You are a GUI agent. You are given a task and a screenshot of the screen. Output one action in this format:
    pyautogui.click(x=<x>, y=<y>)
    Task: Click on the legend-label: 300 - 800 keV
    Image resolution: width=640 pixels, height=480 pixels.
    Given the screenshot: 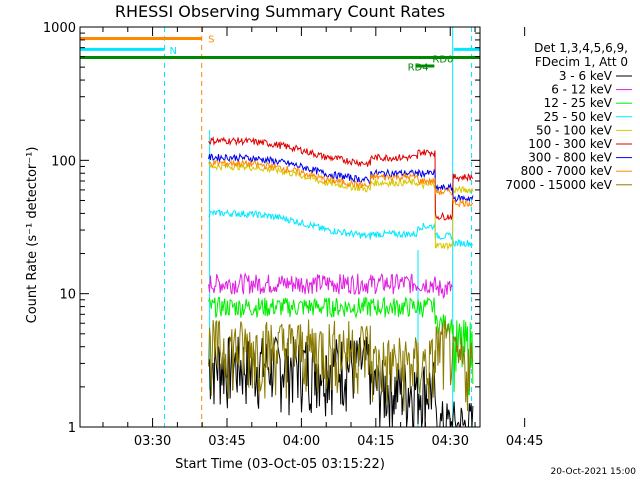 What is the action you would take?
    pyautogui.click(x=570, y=158)
    